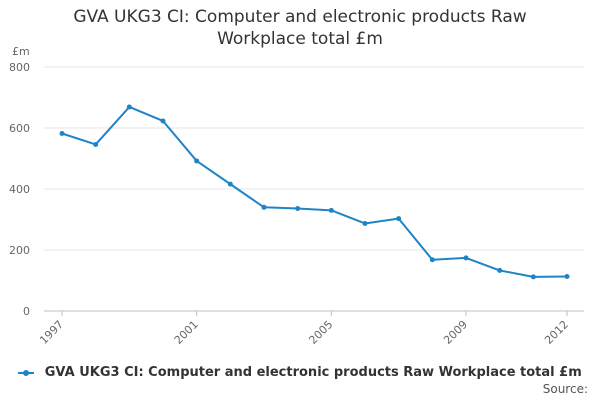 This screenshot has height=400, width=600. Describe the element at coordinates (500, 270) in the screenshot. I see `data-point-2010` at that location.